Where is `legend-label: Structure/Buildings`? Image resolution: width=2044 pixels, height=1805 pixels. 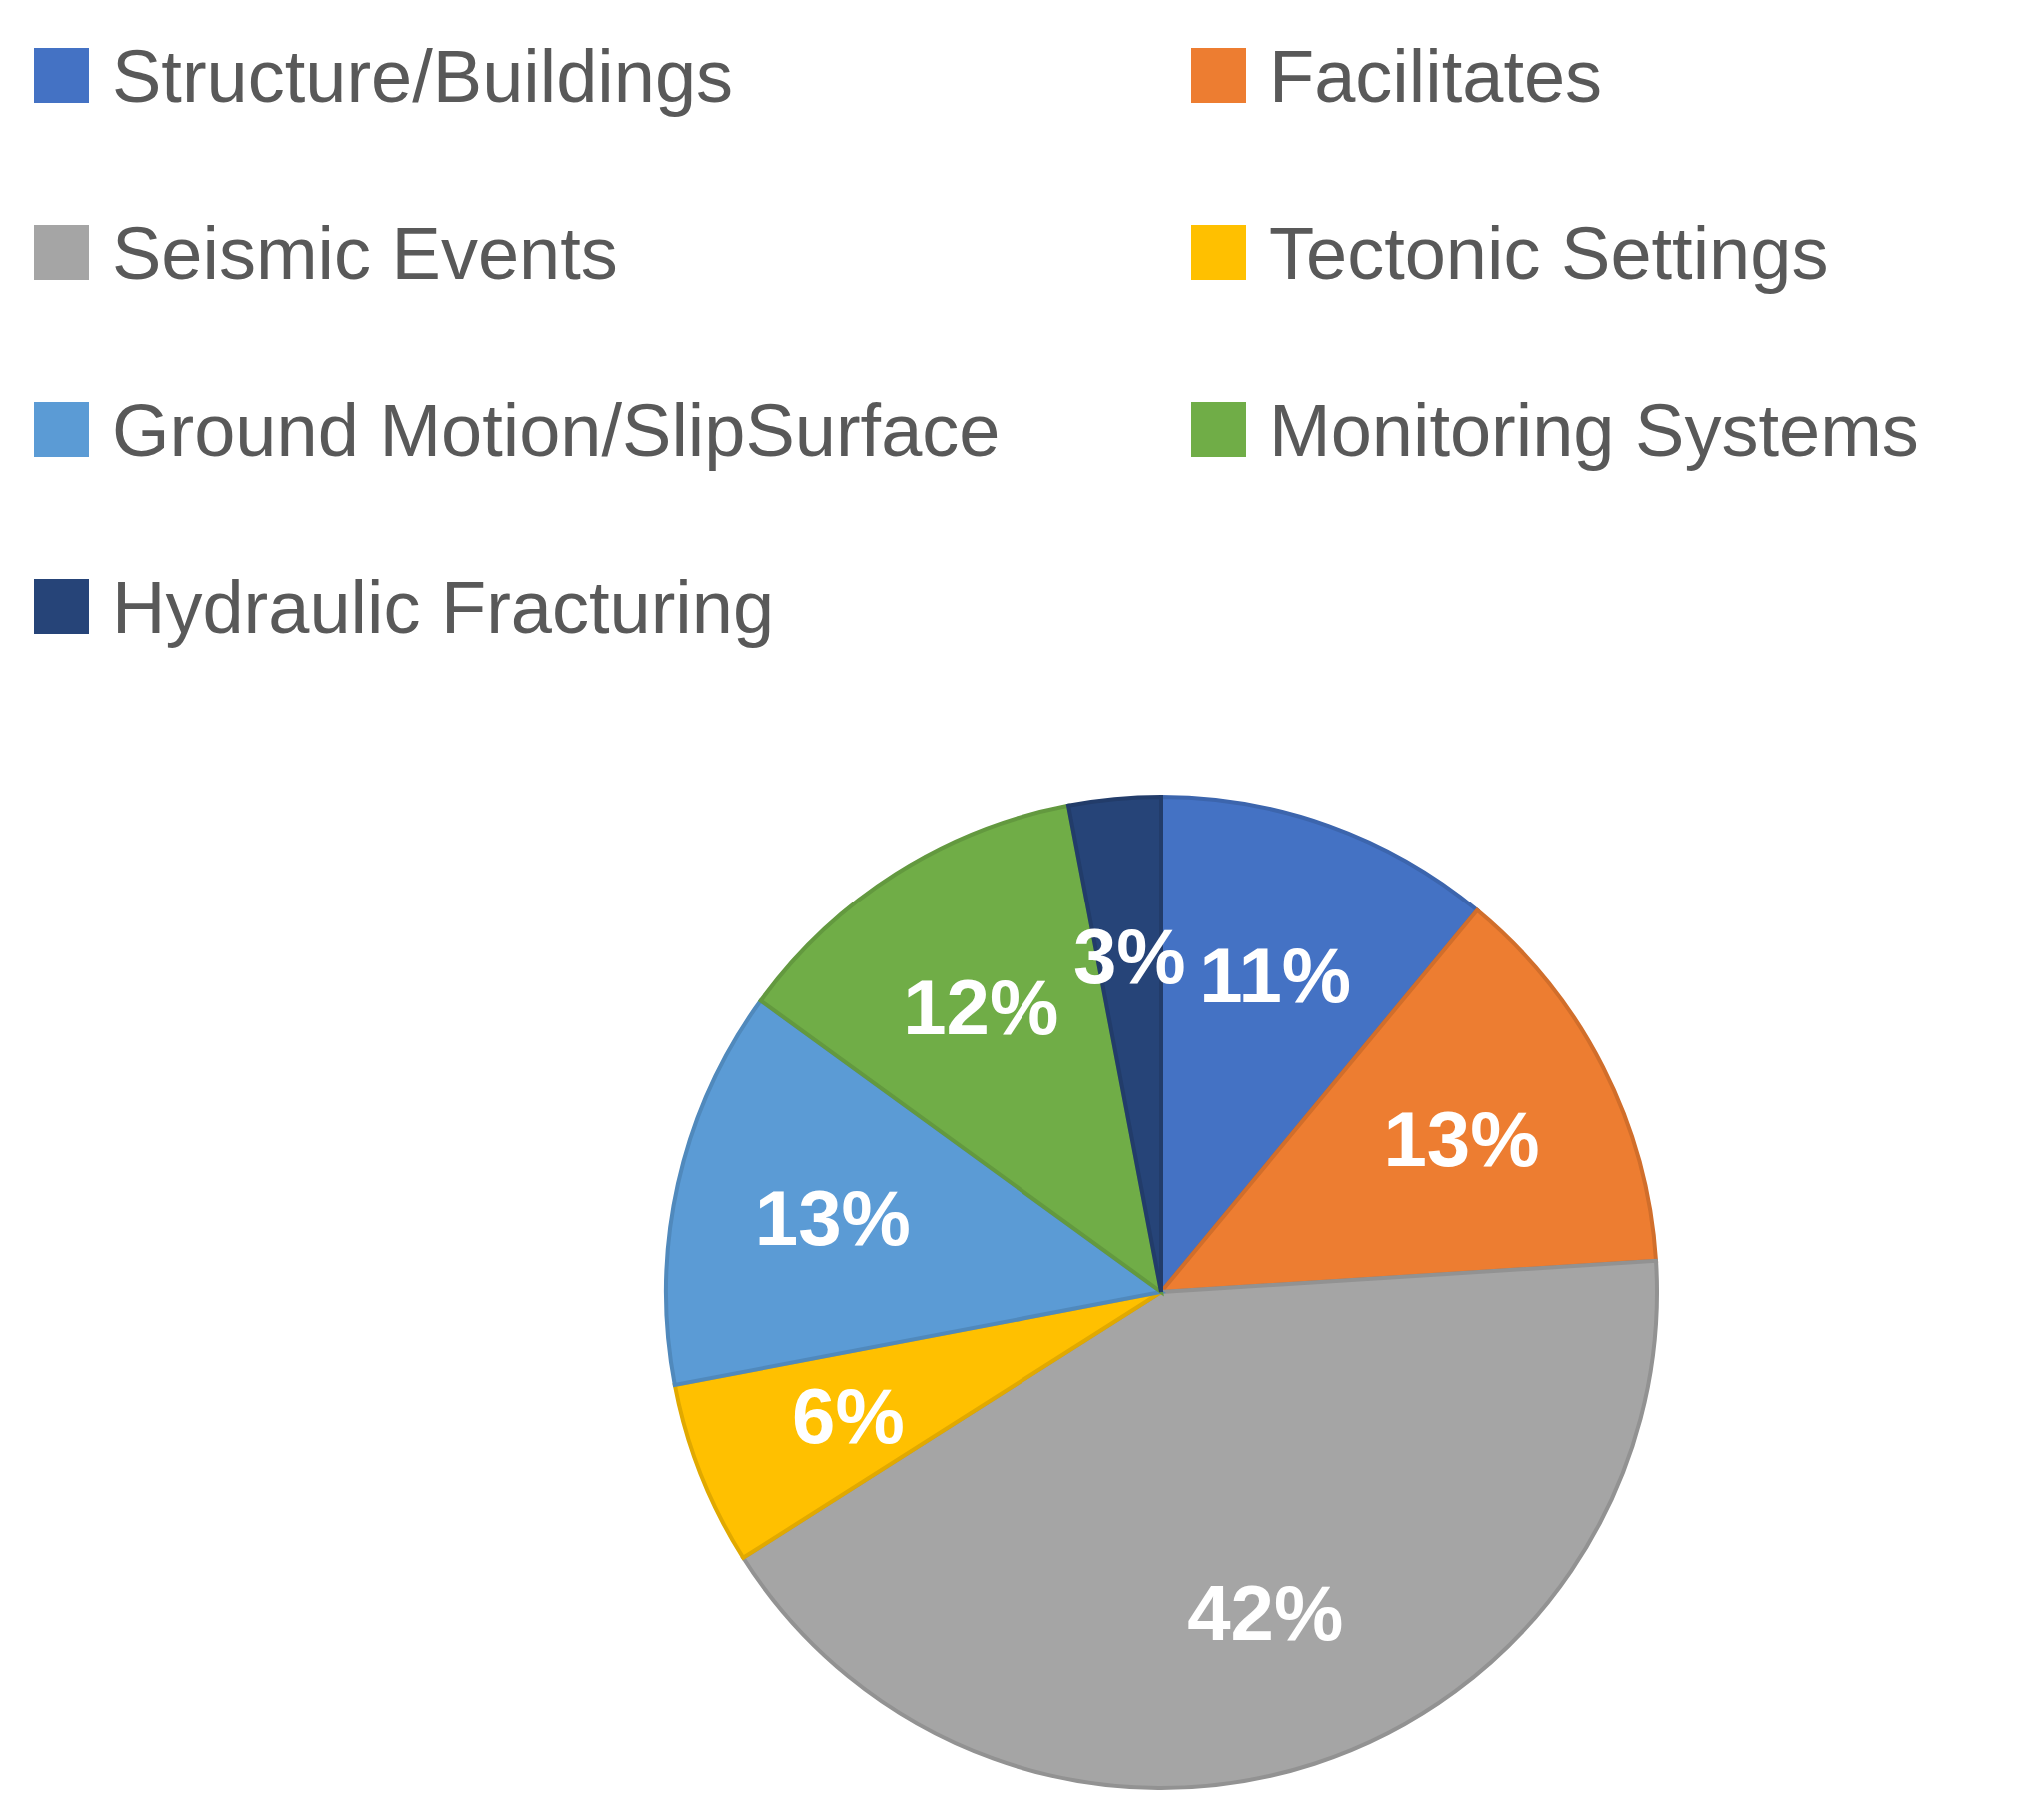 legend-label: Structure/Buildings is located at coordinates (423, 76).